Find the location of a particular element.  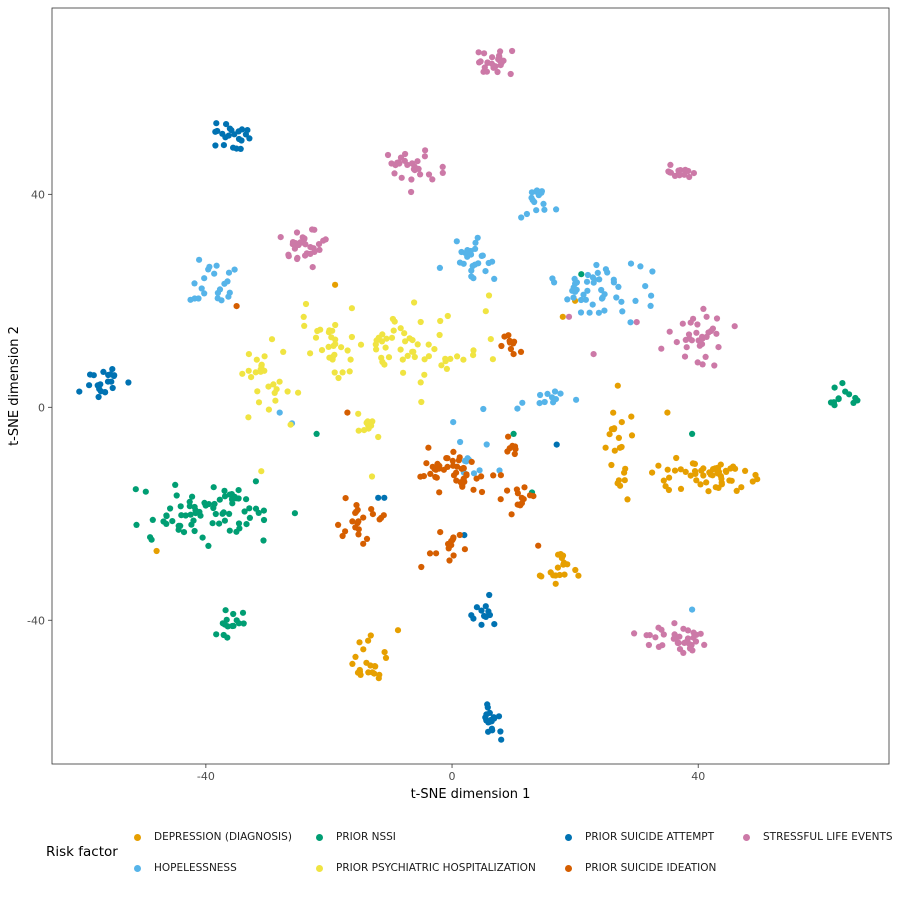

legend-swatch is located at coordinates (319, 868).